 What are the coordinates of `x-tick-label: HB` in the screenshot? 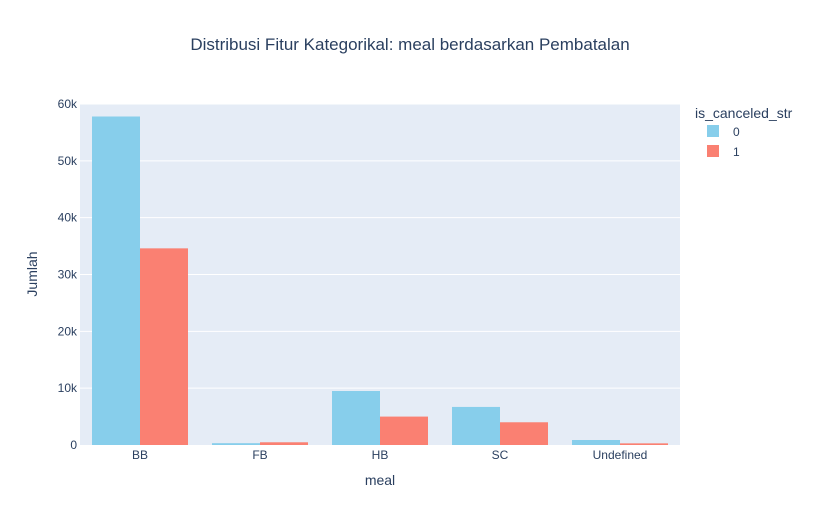 It's located at (380, 455).